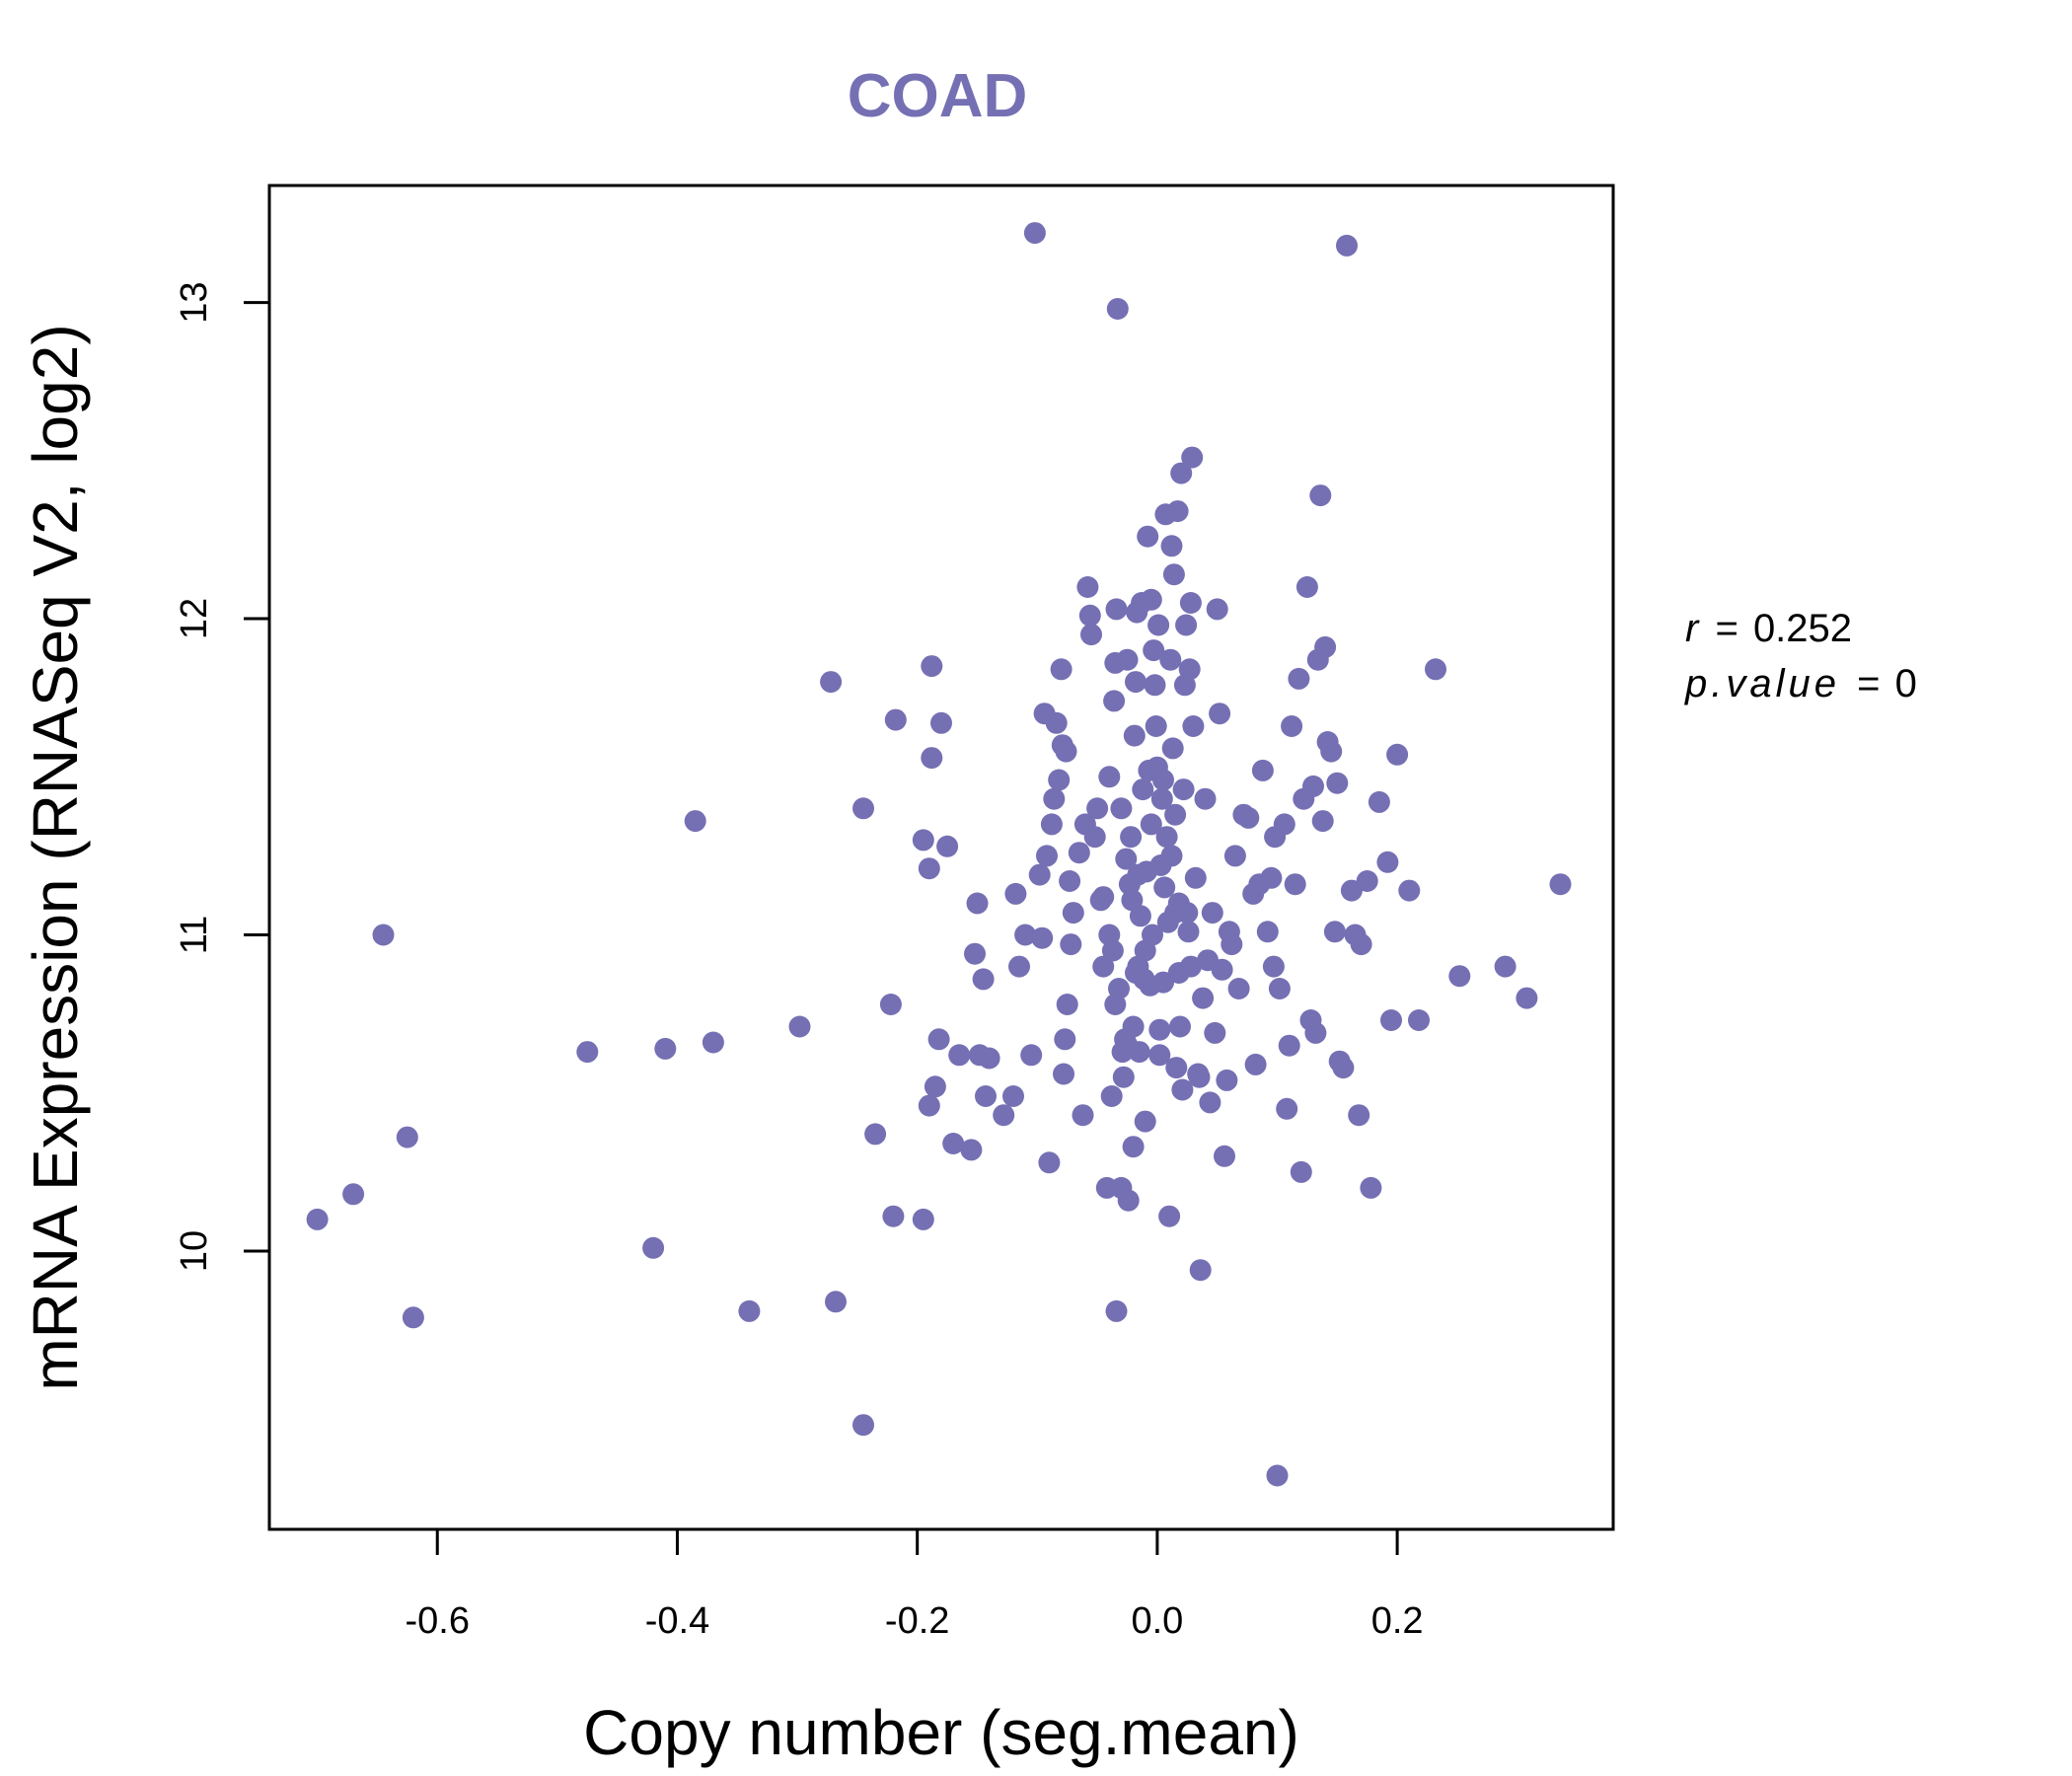 This screenshot has height=1776, width=2072. What do you see at coordinates (194, 618) in the screenshot?
I see `y-tick-label: 12` at bounding box center [194, 618].